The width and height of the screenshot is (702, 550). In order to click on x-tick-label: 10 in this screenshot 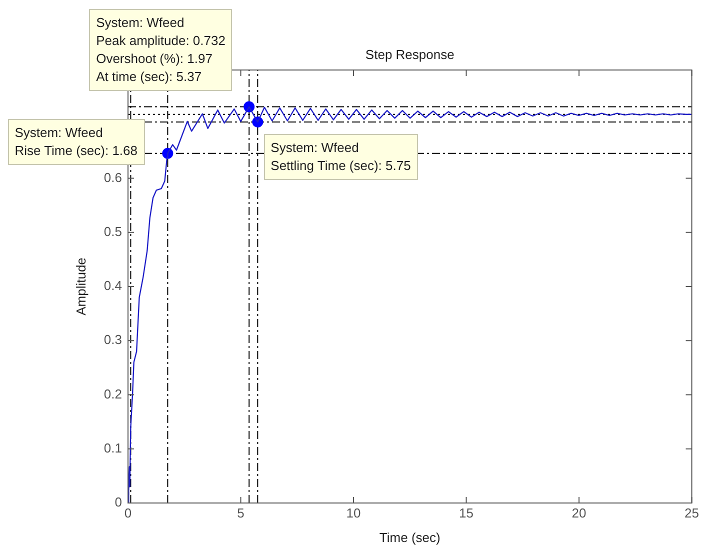, I will do `click(353, 512)`.